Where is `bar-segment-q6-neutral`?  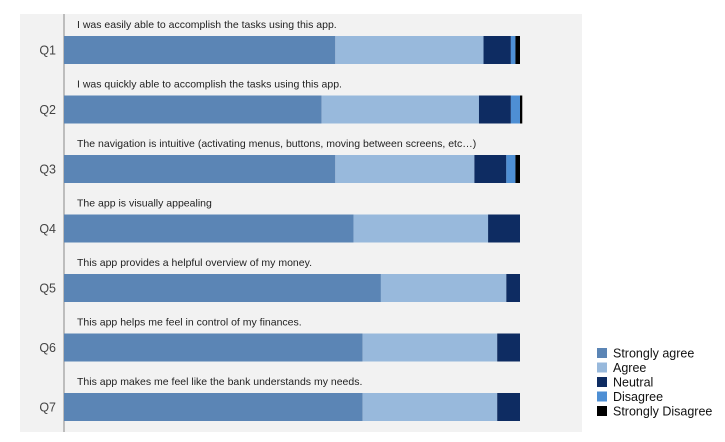
bar-segment-q6-neutral is located at coordinates (508, 347).